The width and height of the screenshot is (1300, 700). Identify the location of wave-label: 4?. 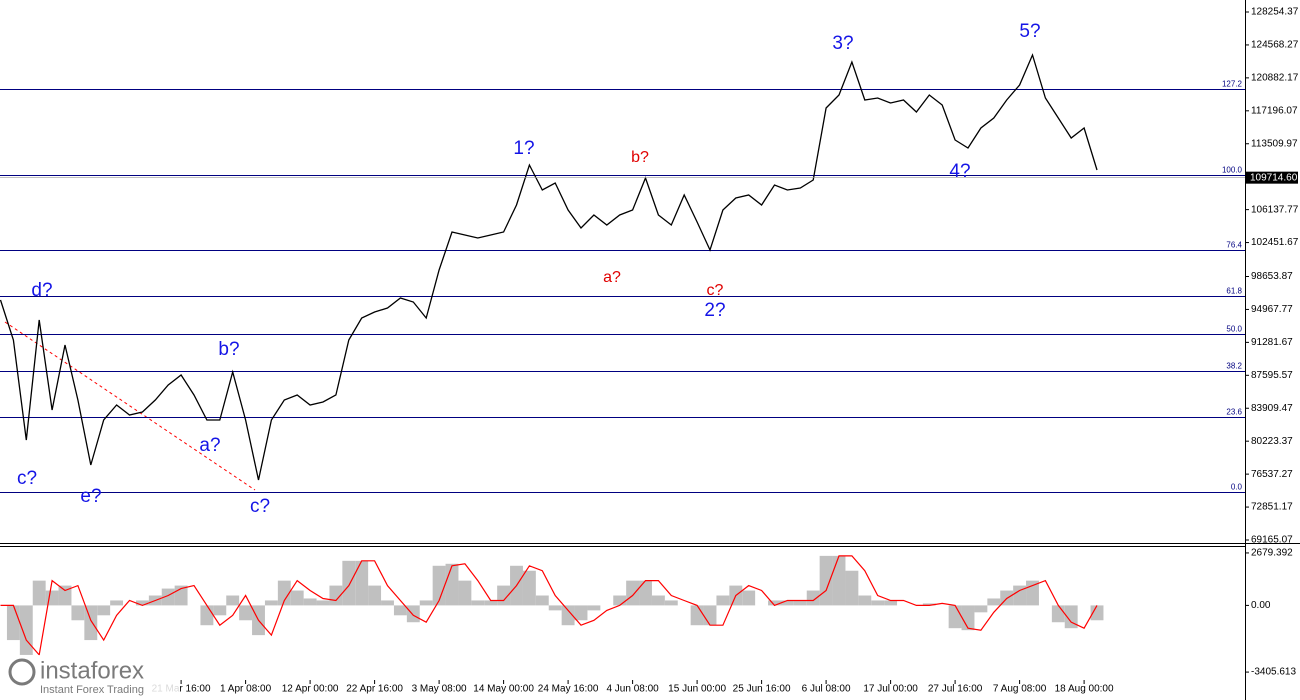
(959, 171).